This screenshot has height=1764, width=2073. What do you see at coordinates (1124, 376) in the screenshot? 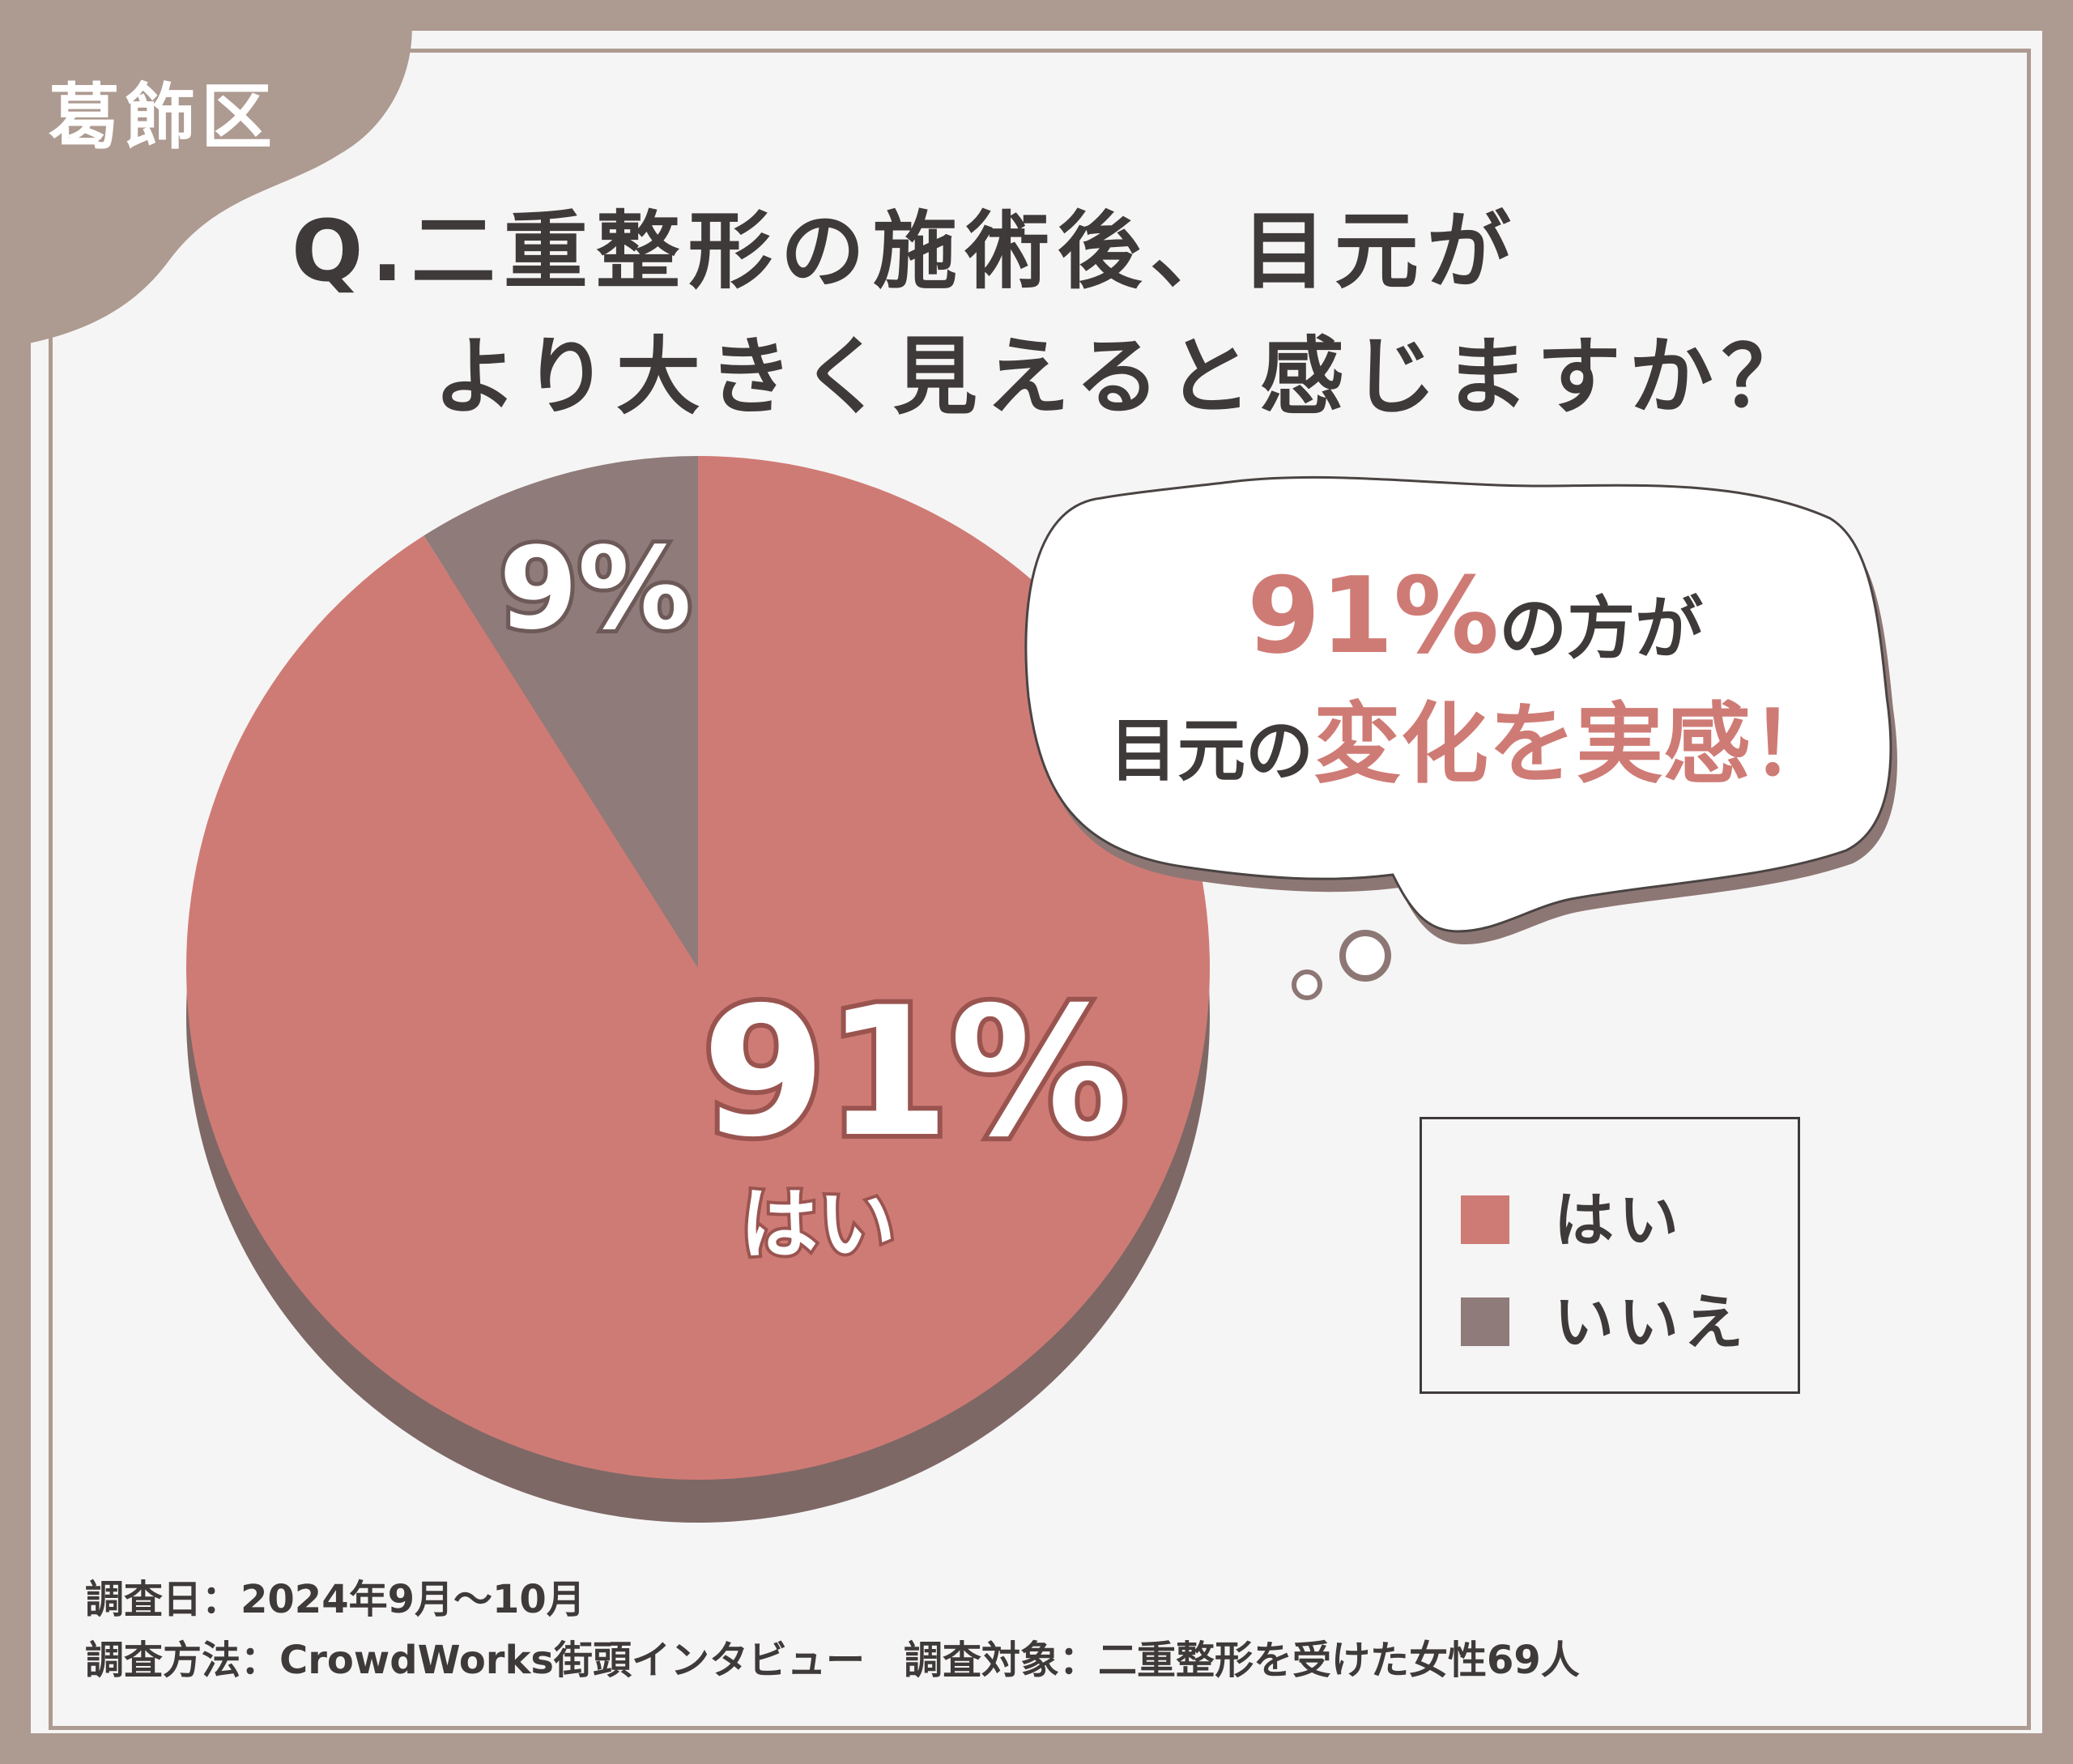
I see `question-title-line-2: より大きく見えると感じますか？` at bounding box center [1124, 376].